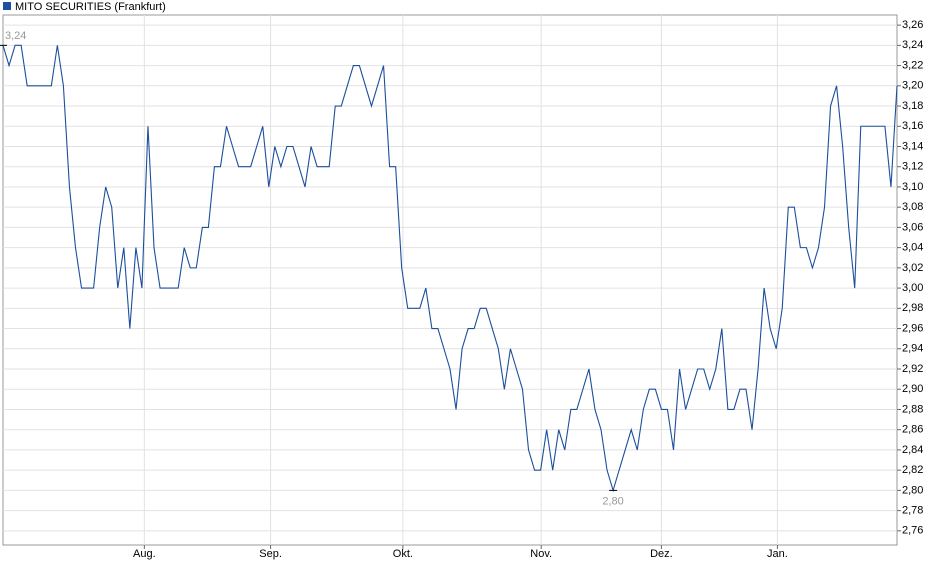  What do you see at coordinates (144, 554) in the screenshot?
I see `x-tick-label: Aug.` at bounding box center [144, 554].